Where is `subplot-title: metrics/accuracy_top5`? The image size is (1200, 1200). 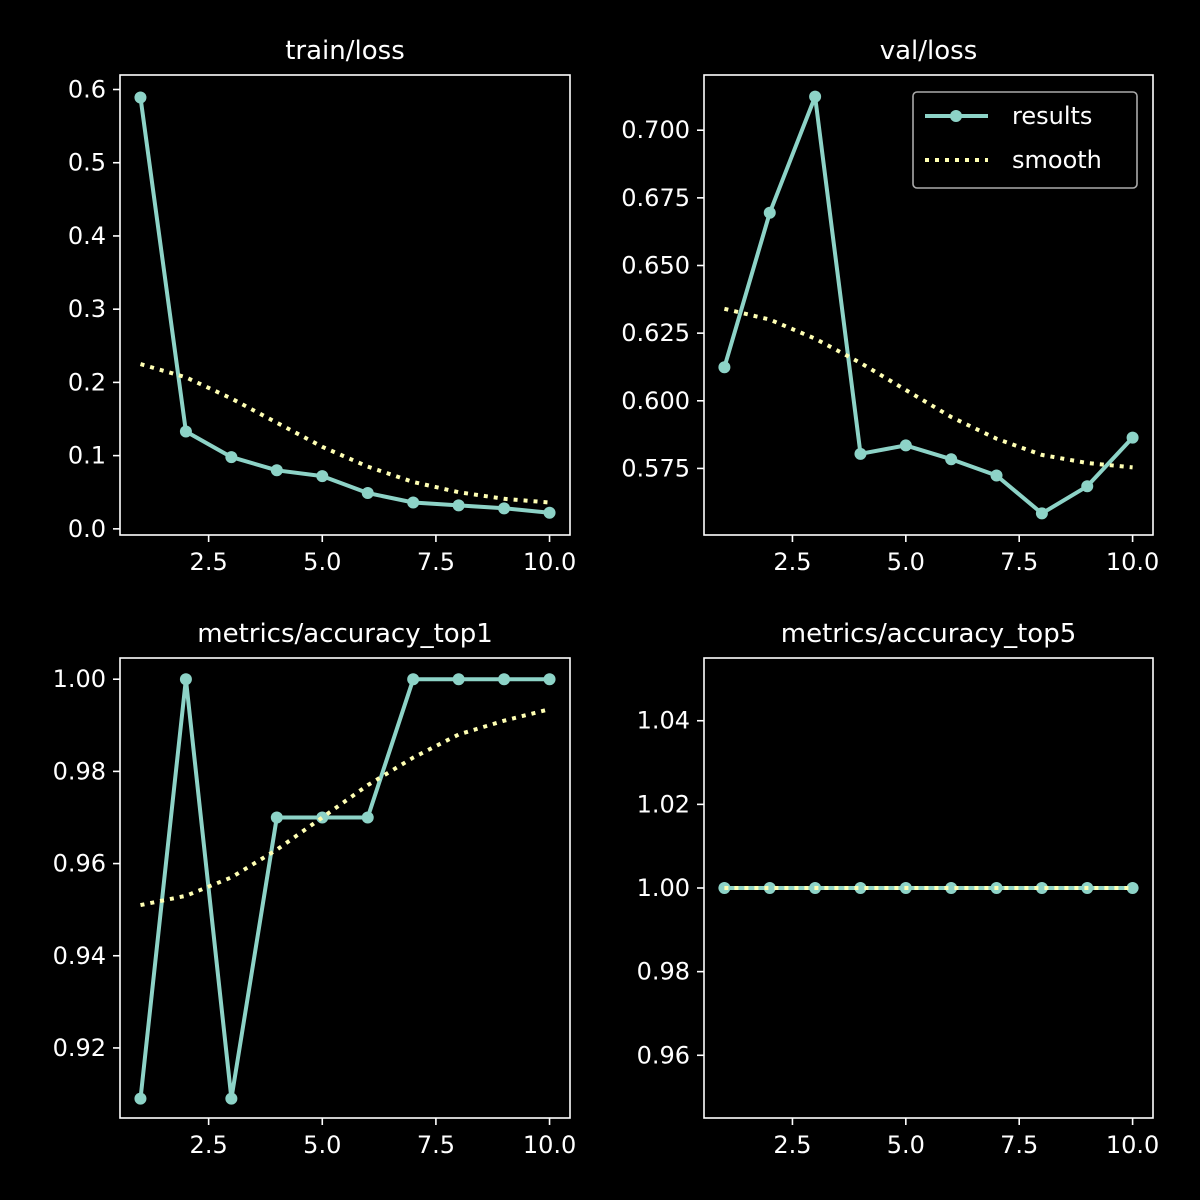 subplot-title: metrics/accuracy_top5 is located at coordinates (928, 634).